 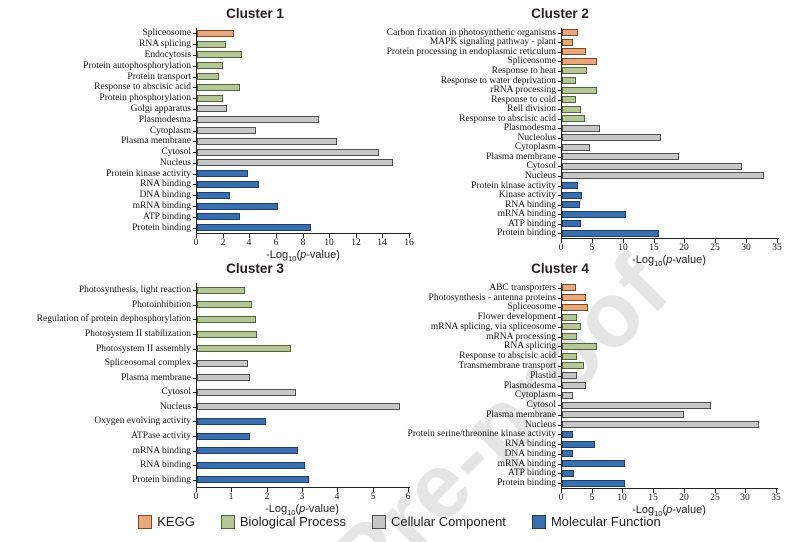 What do you see at coordinates (745, 498) in the screenshot?
I see `tick-label: 30` at bounding box center [745, 498].